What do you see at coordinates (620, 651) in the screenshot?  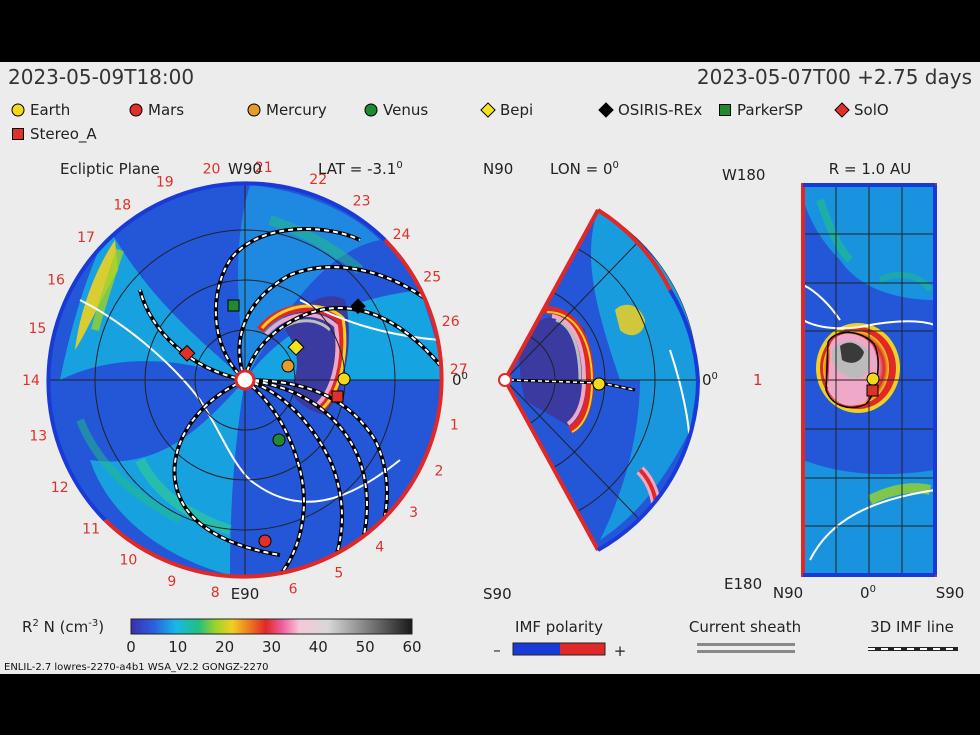 I see `imf-plus-label: +` at bounding box center [620, 651].